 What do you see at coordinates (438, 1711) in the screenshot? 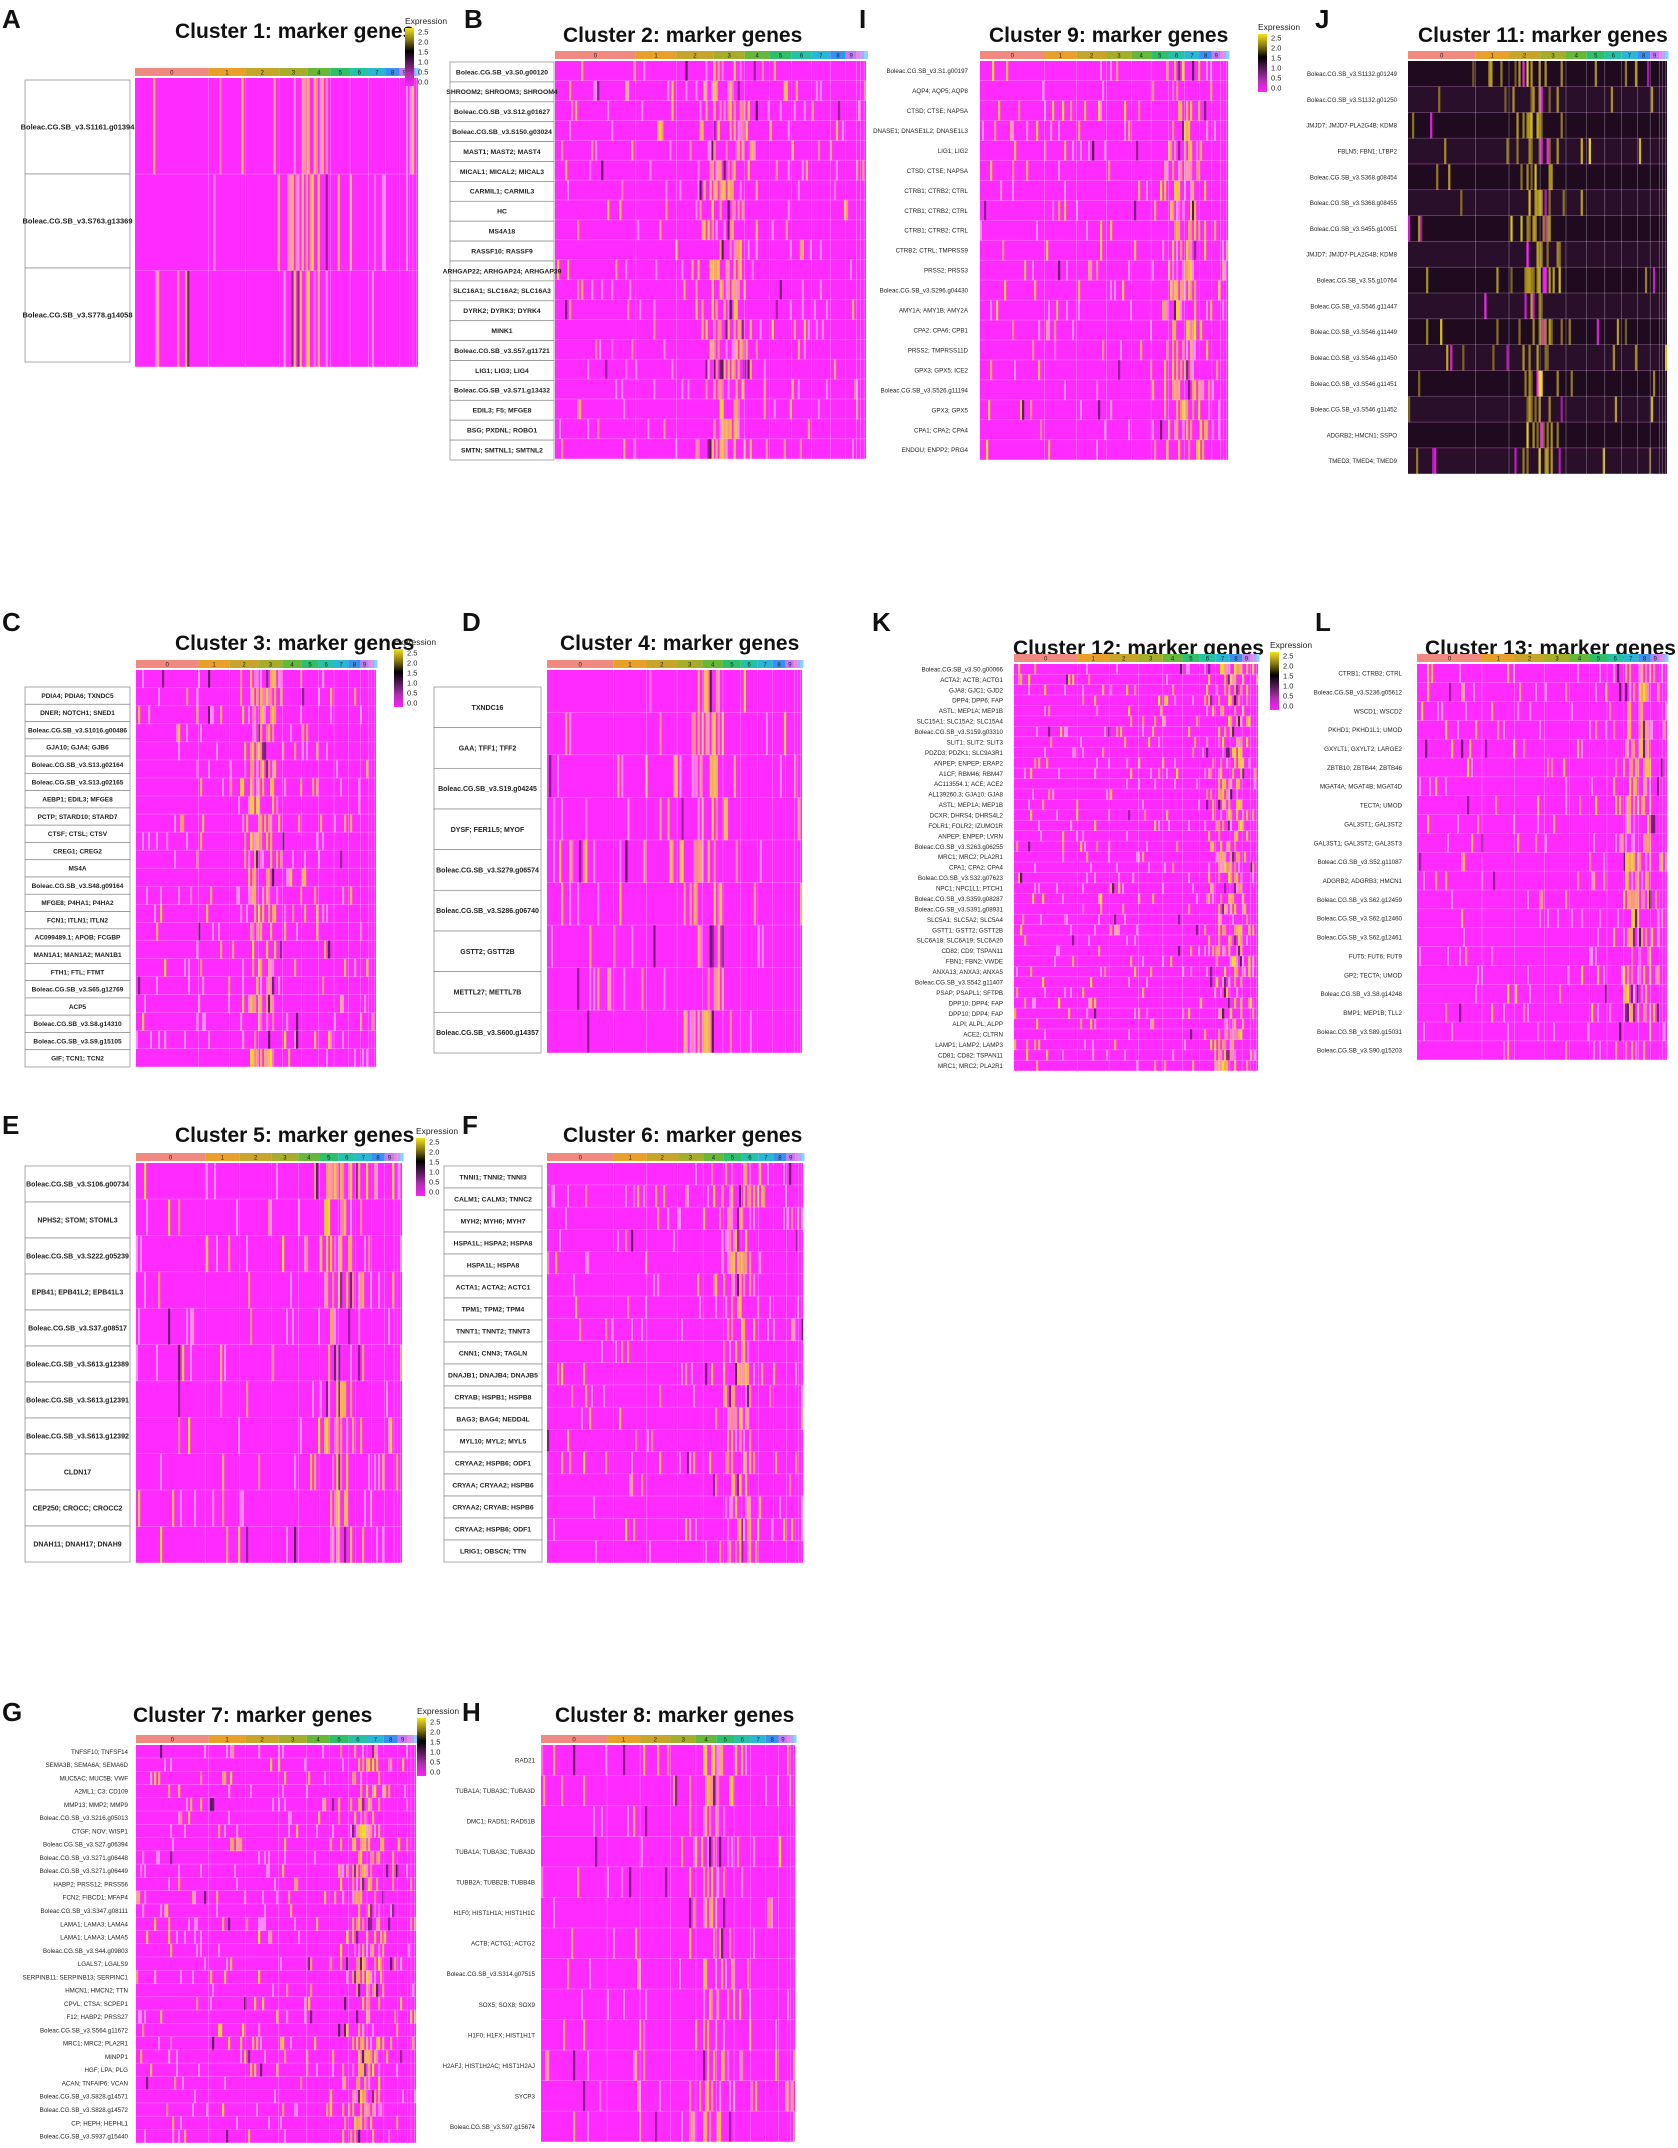
I see `legend-title: Expression` at bounding box center [438, 1711].